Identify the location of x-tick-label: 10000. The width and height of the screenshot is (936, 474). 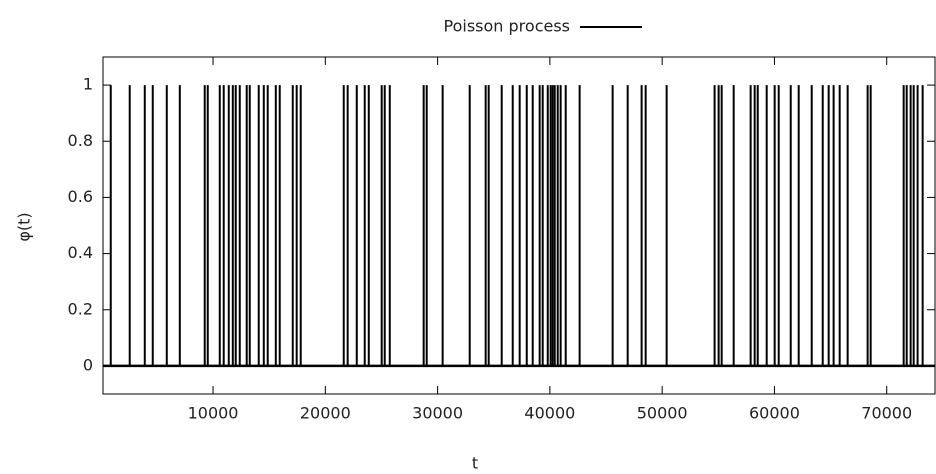
(213, 413).